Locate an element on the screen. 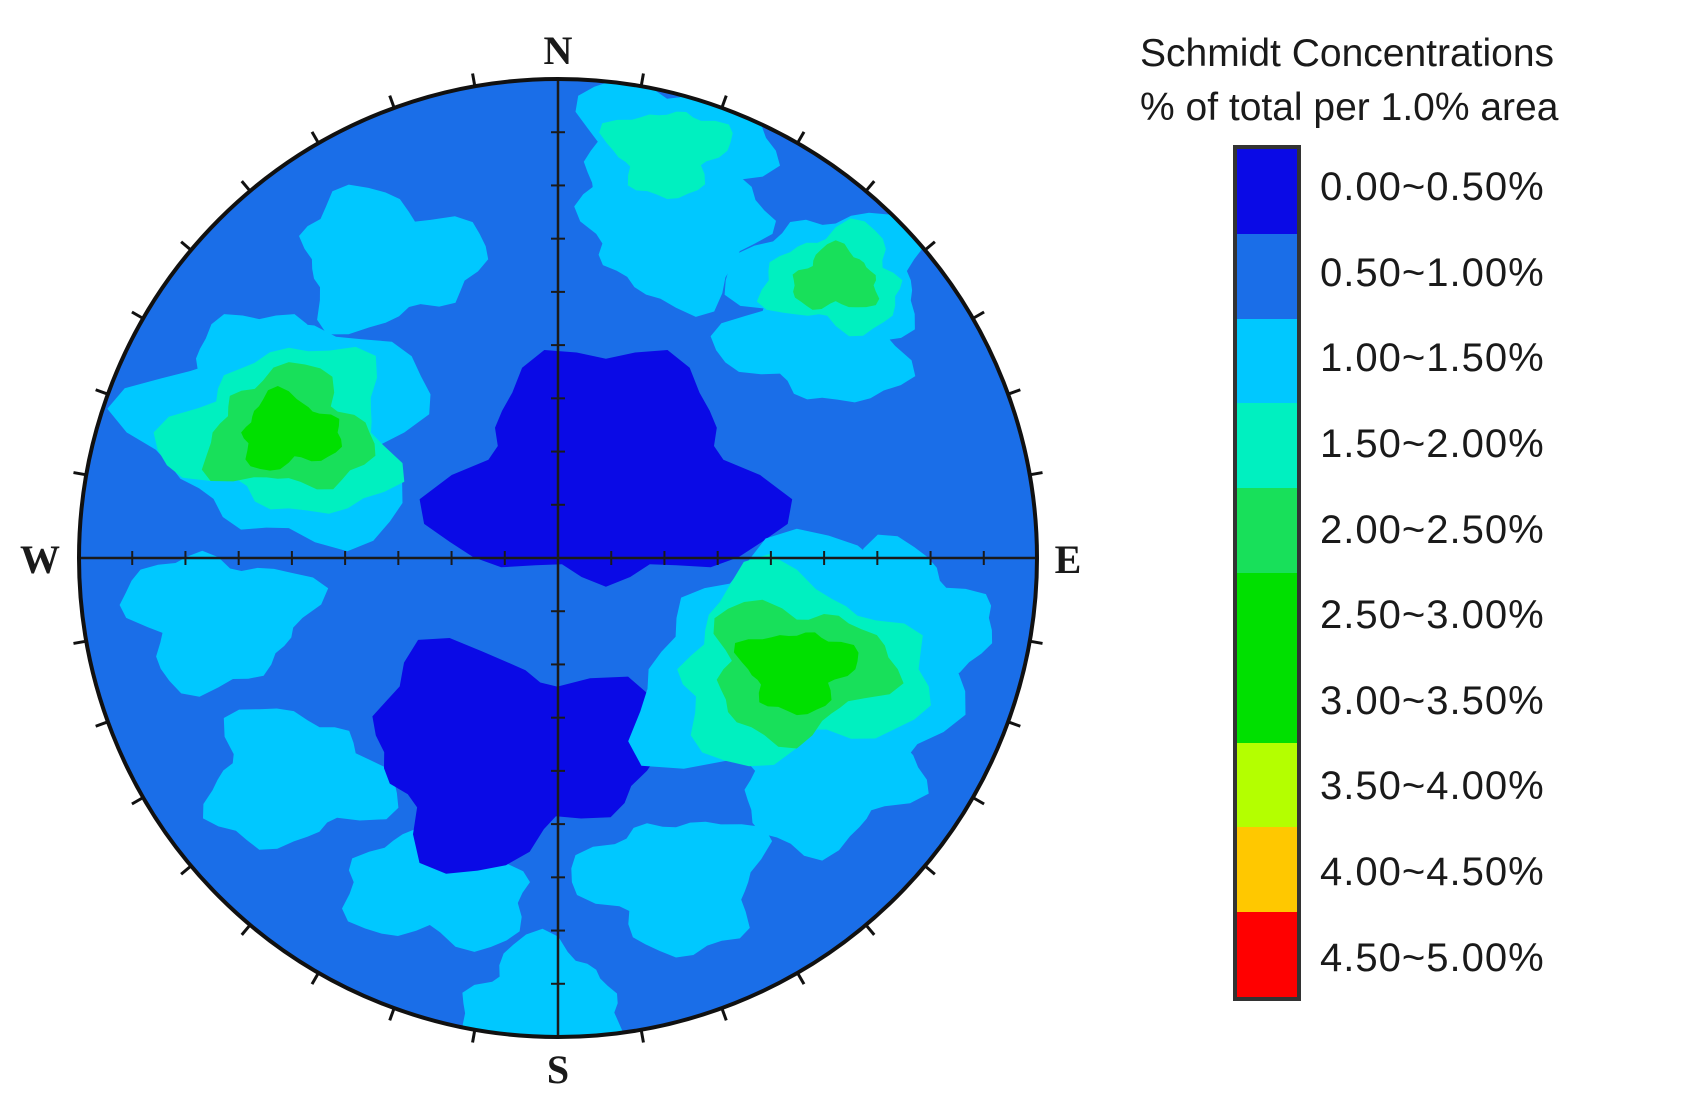 The width and height of the screenshot is (1688, 1107). density-region-west-cluster is located at coordinates (269, 437).